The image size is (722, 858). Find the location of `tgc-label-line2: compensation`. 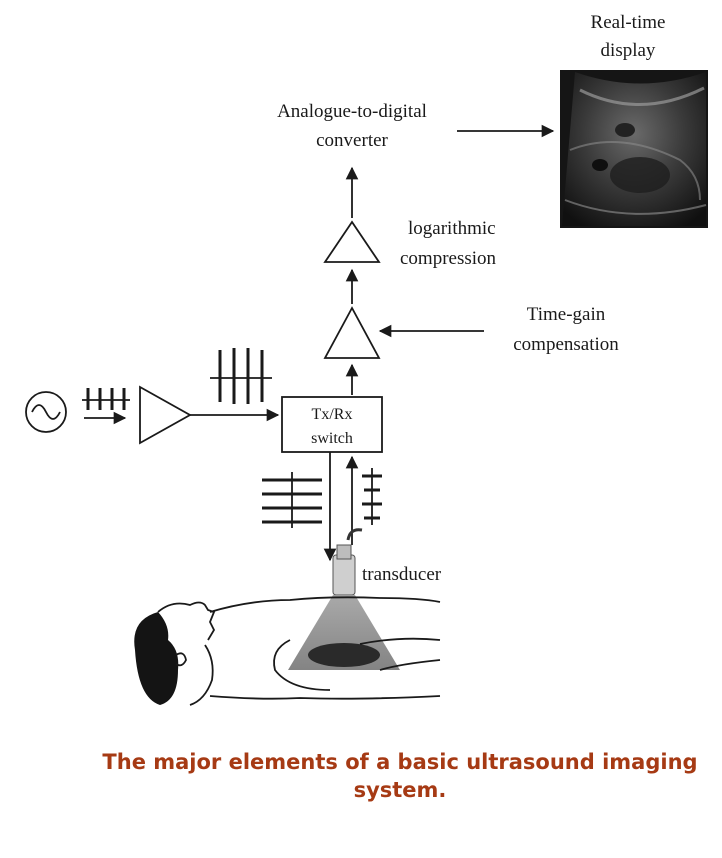

tgc-label-line2: compensation is located at coordinates (566, 344).